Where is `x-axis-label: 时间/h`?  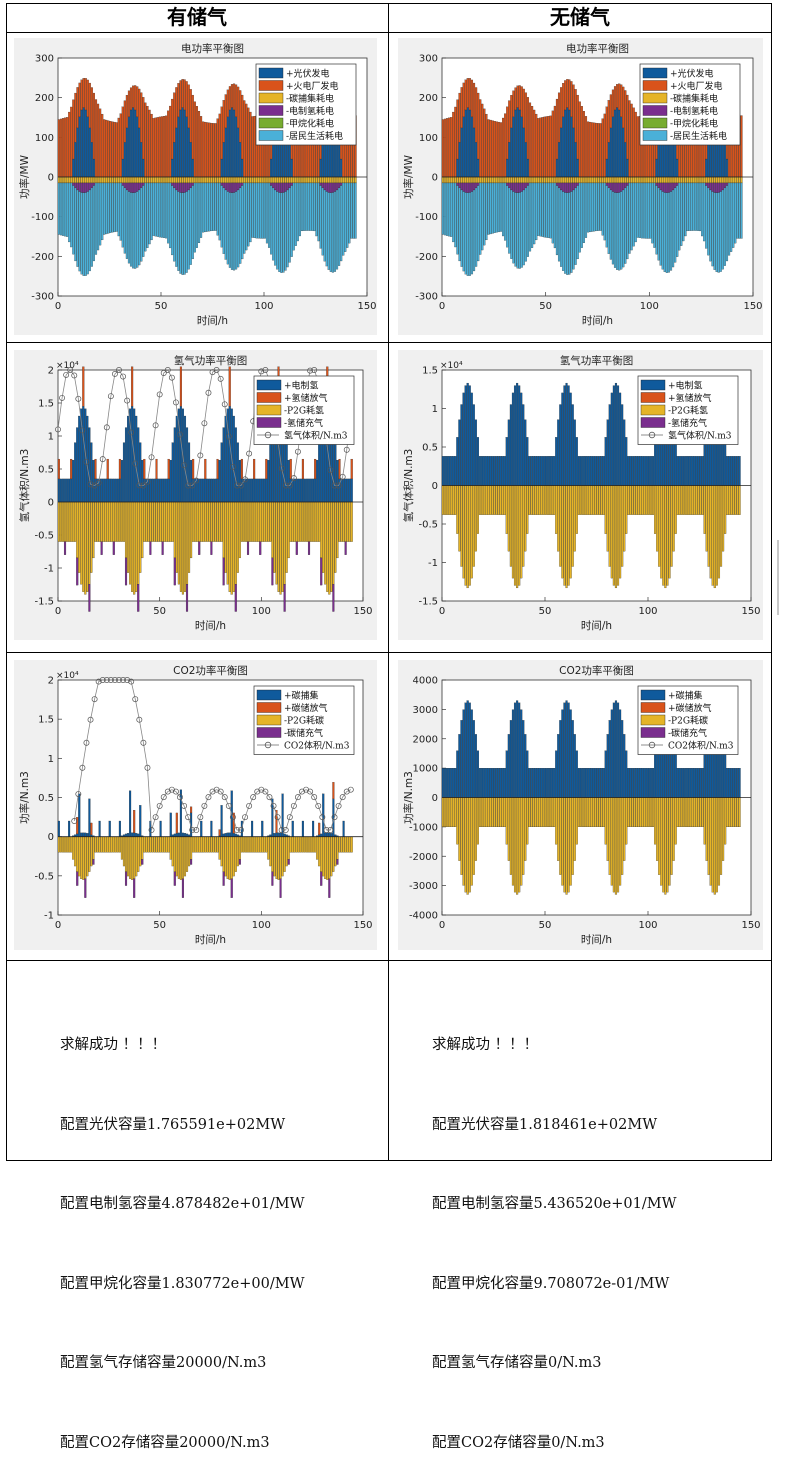 x-axis-label: 时间/h is located at coordinates (596, 939).